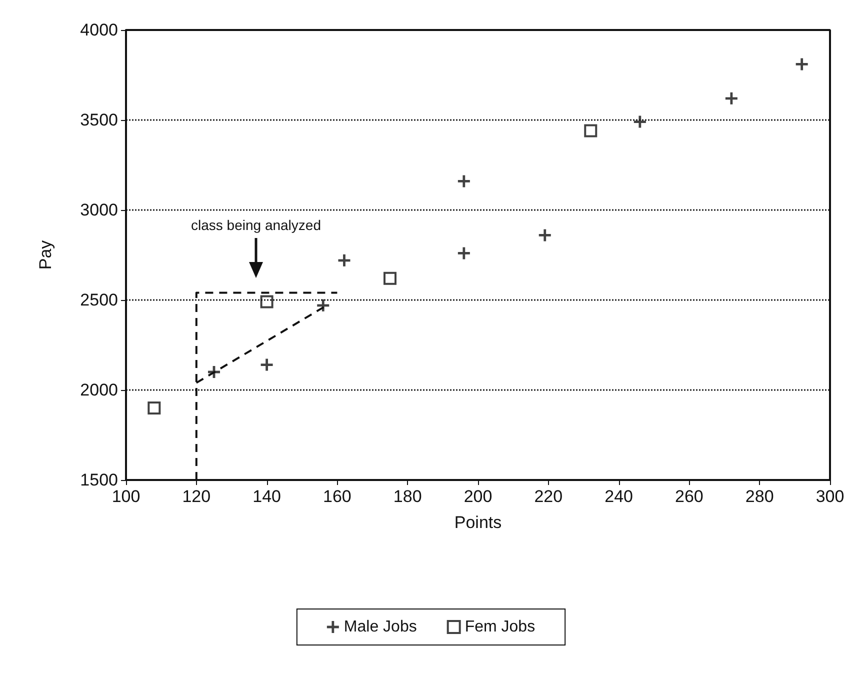 Image resolution: width=862 pixels, height=673 pixels. I want to click on y-tick-label: 3500, so click(99, 120).